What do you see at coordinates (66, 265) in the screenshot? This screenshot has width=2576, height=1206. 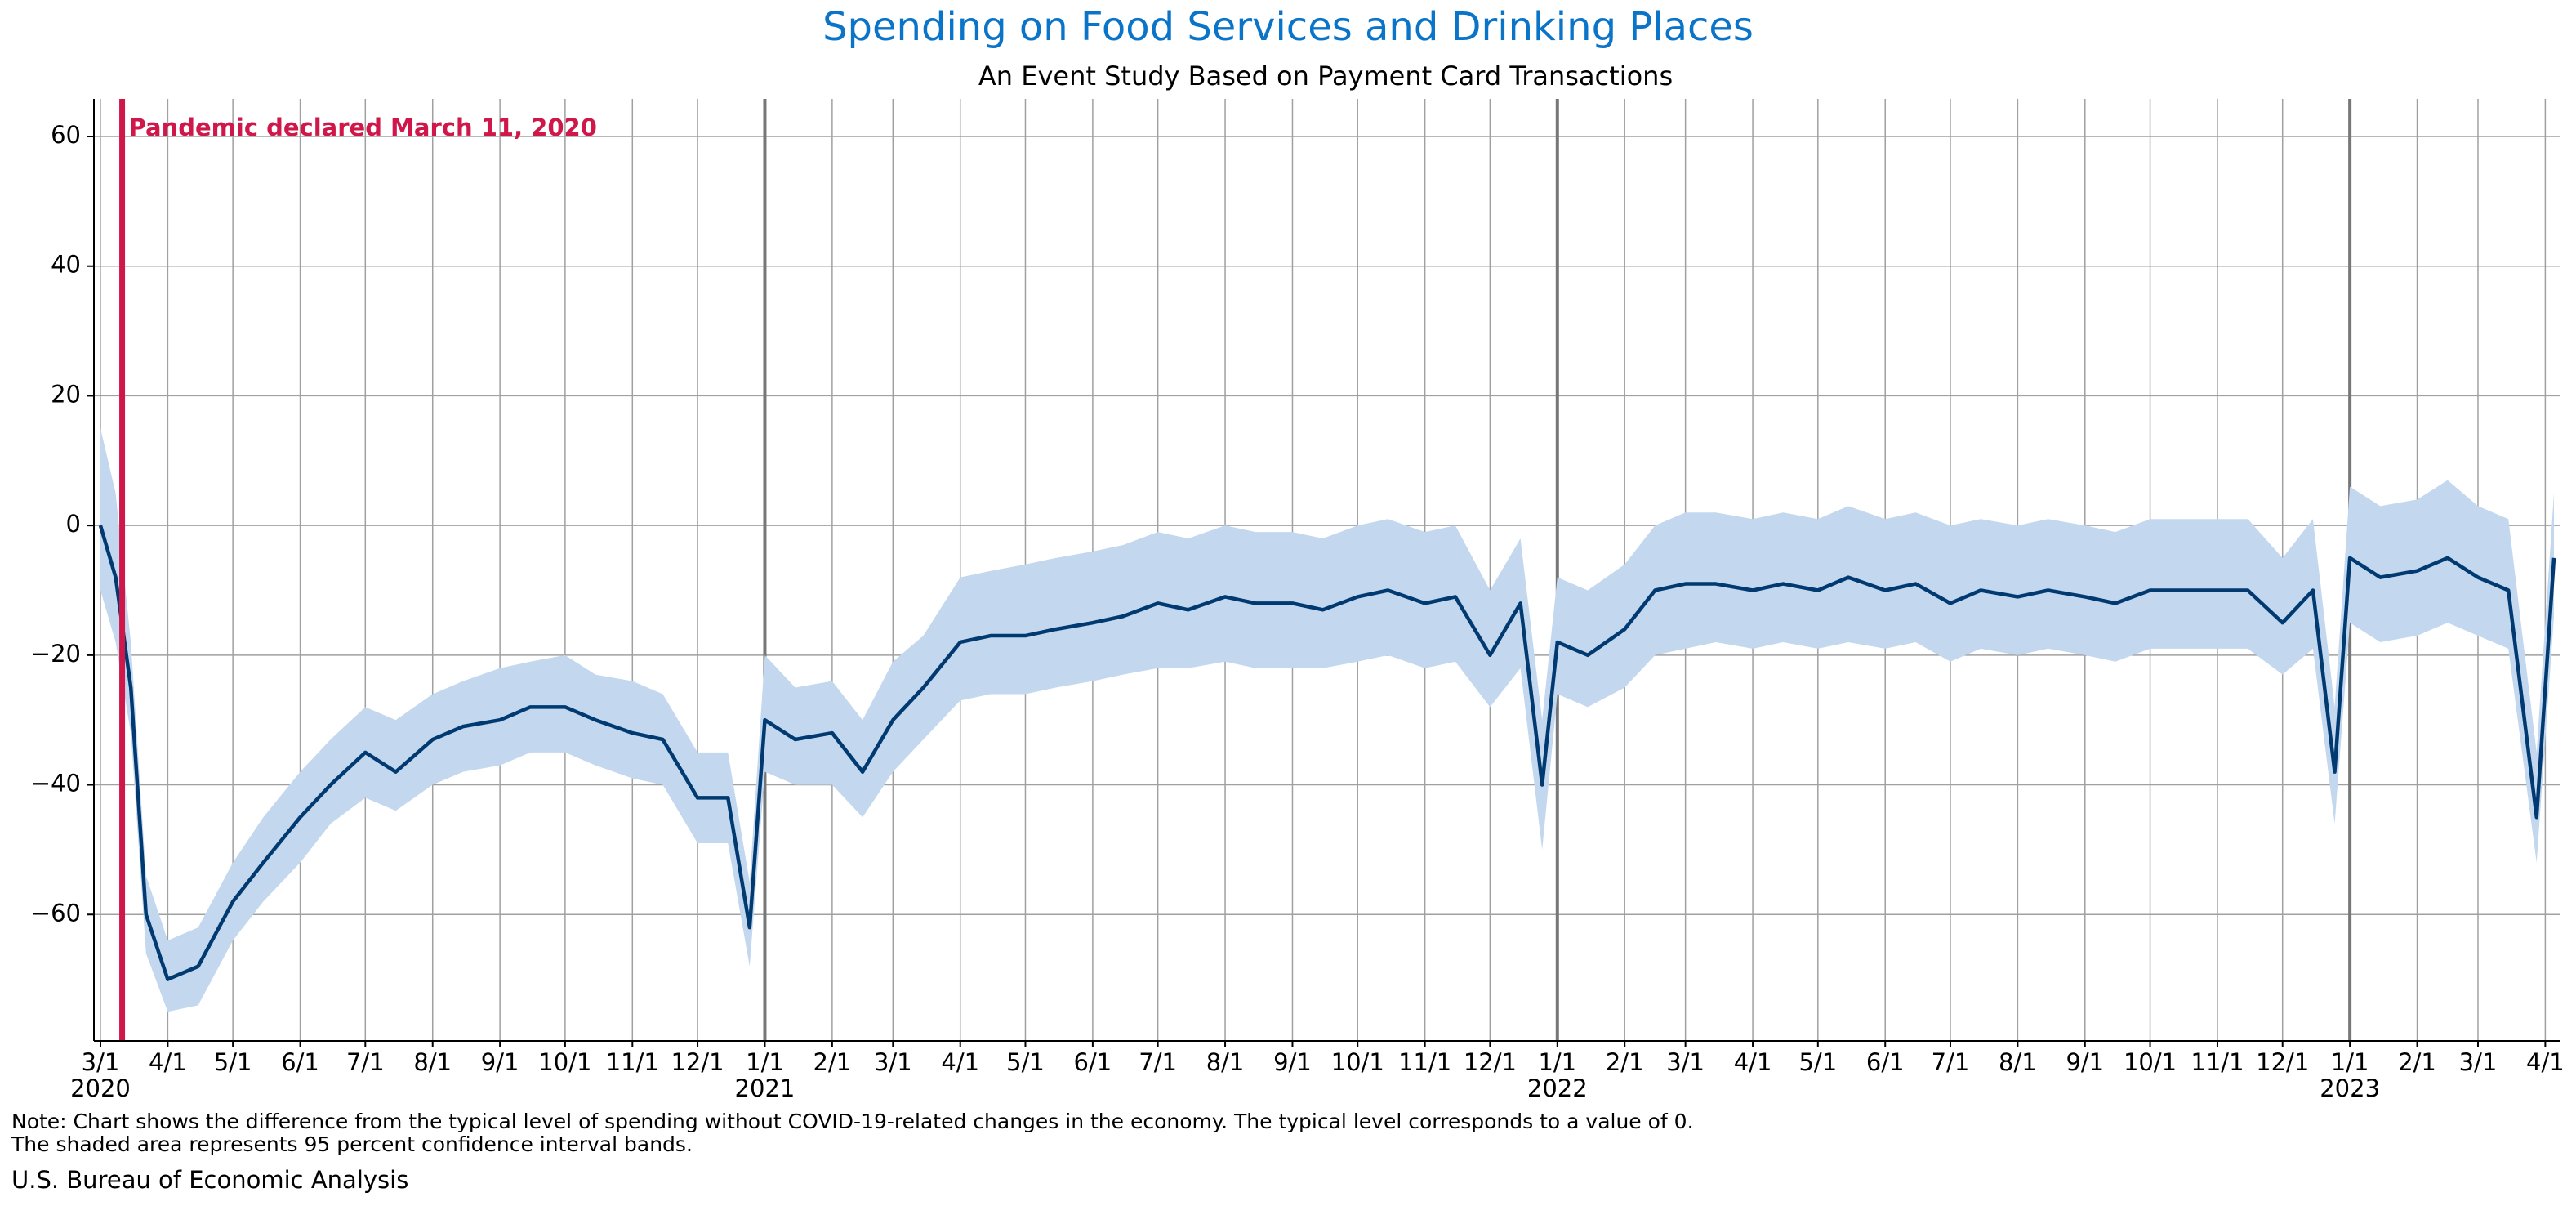 I see `y-tick-label: 40` at bounding box center [66, 265].